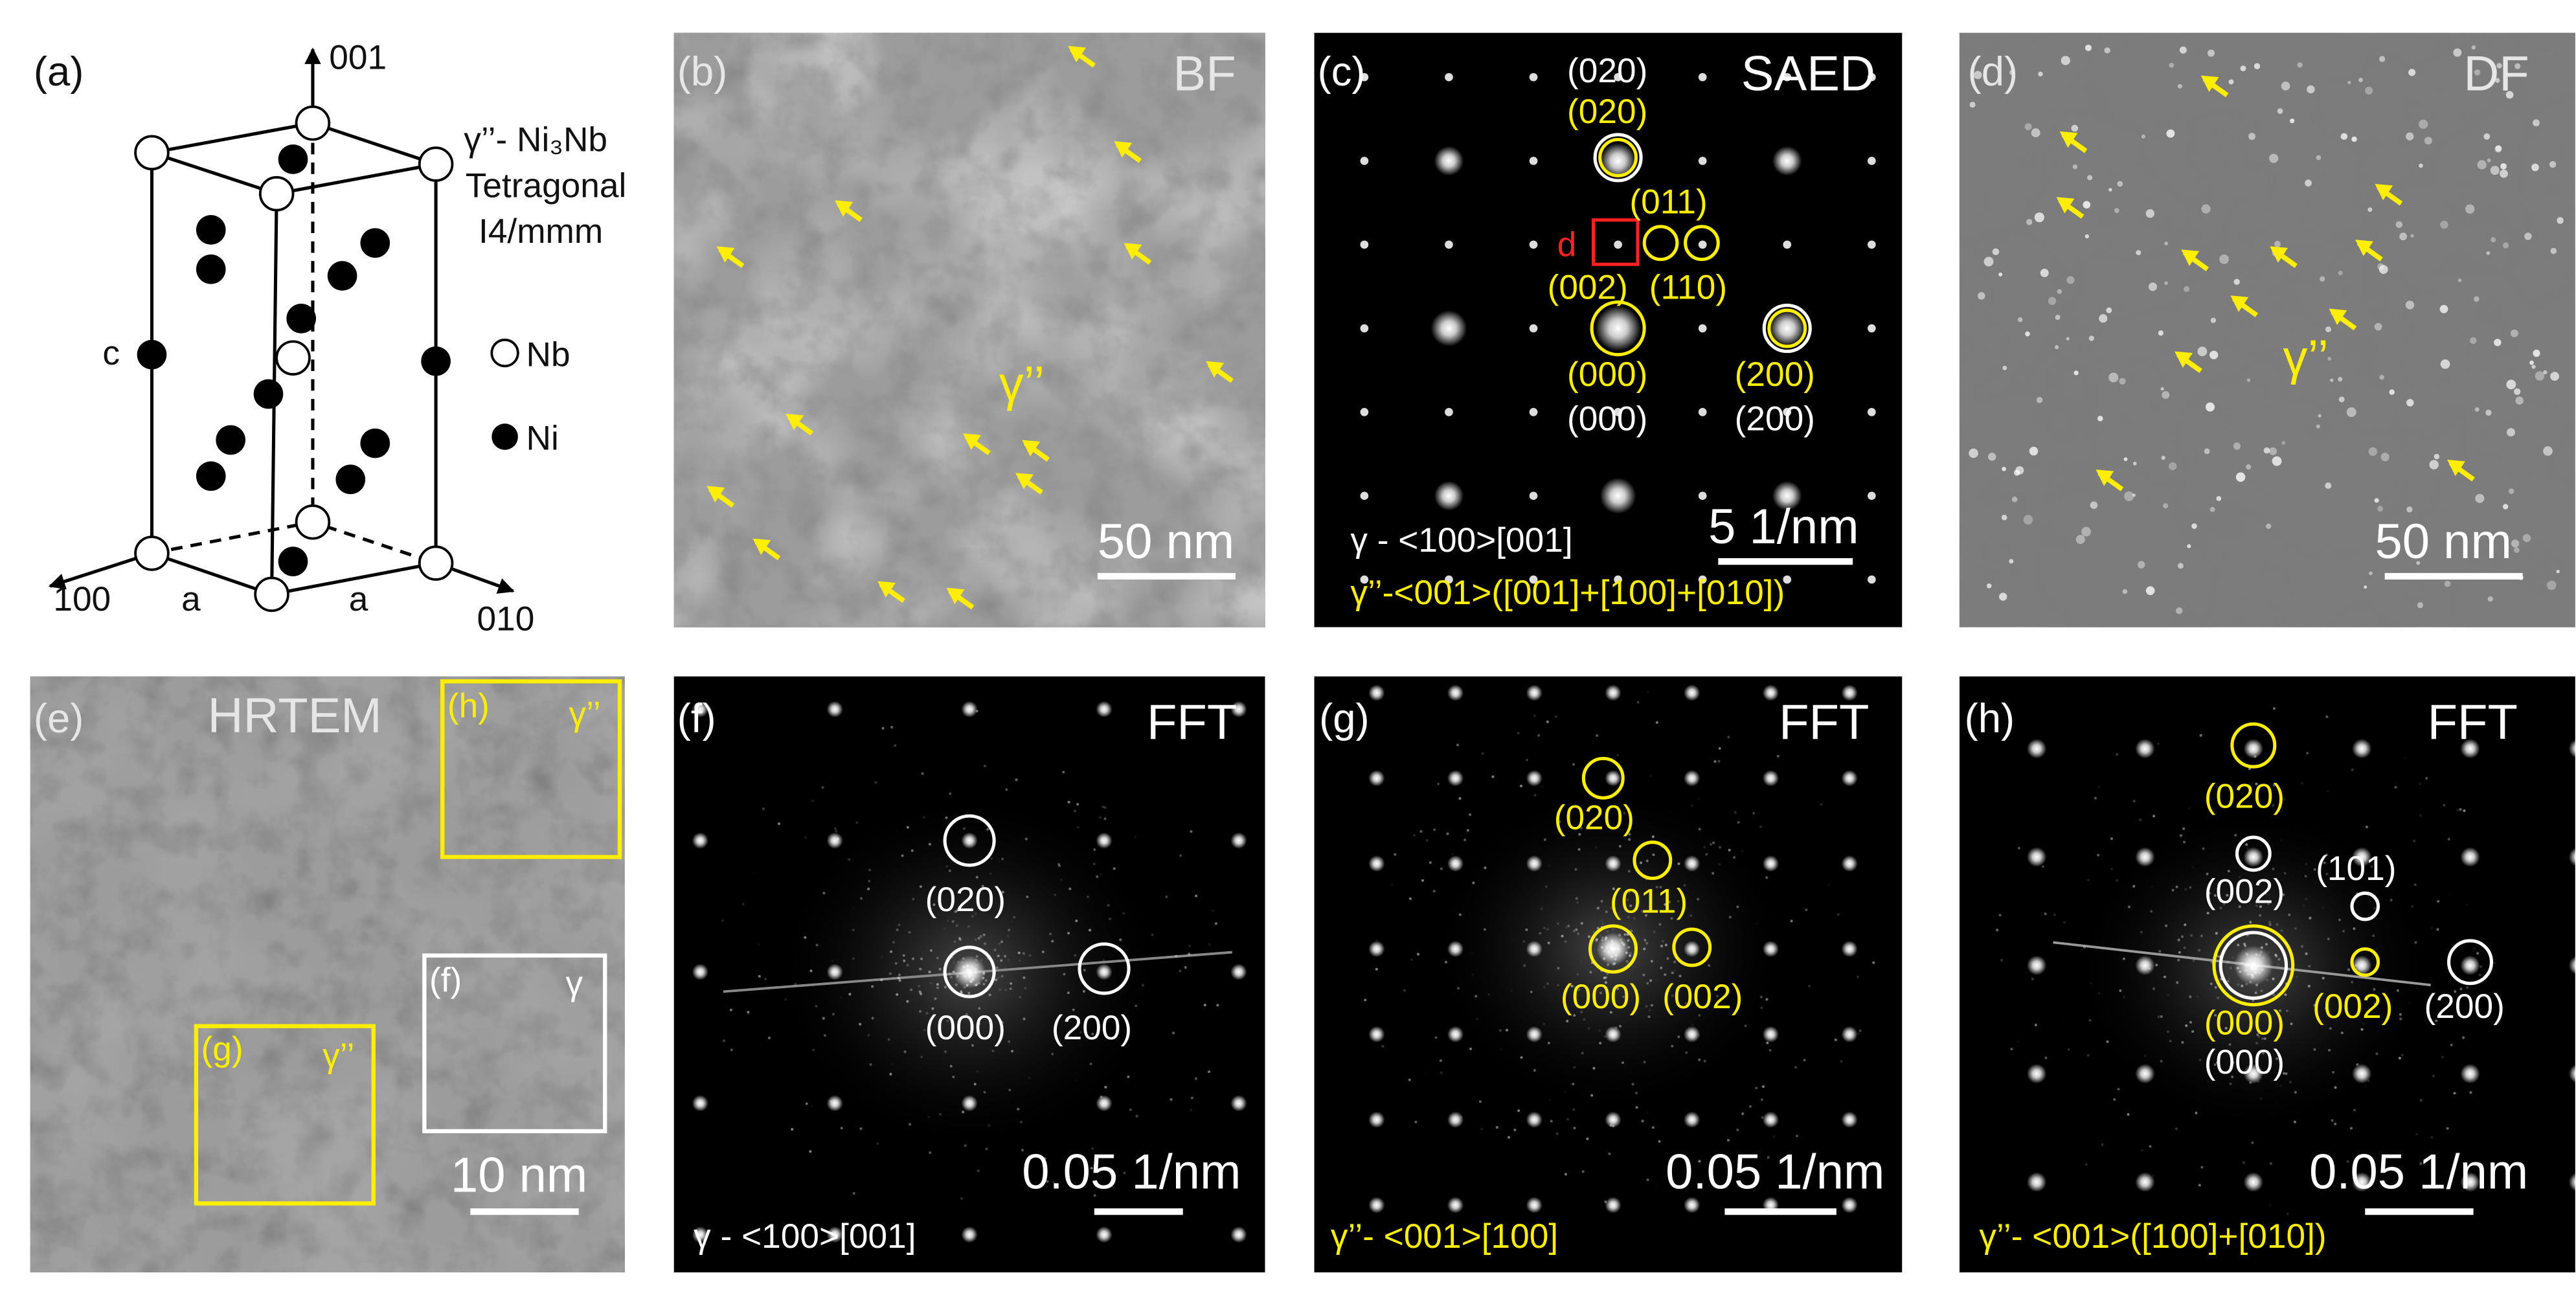  I want to click on legend-label: Ni, so click(542, 439).